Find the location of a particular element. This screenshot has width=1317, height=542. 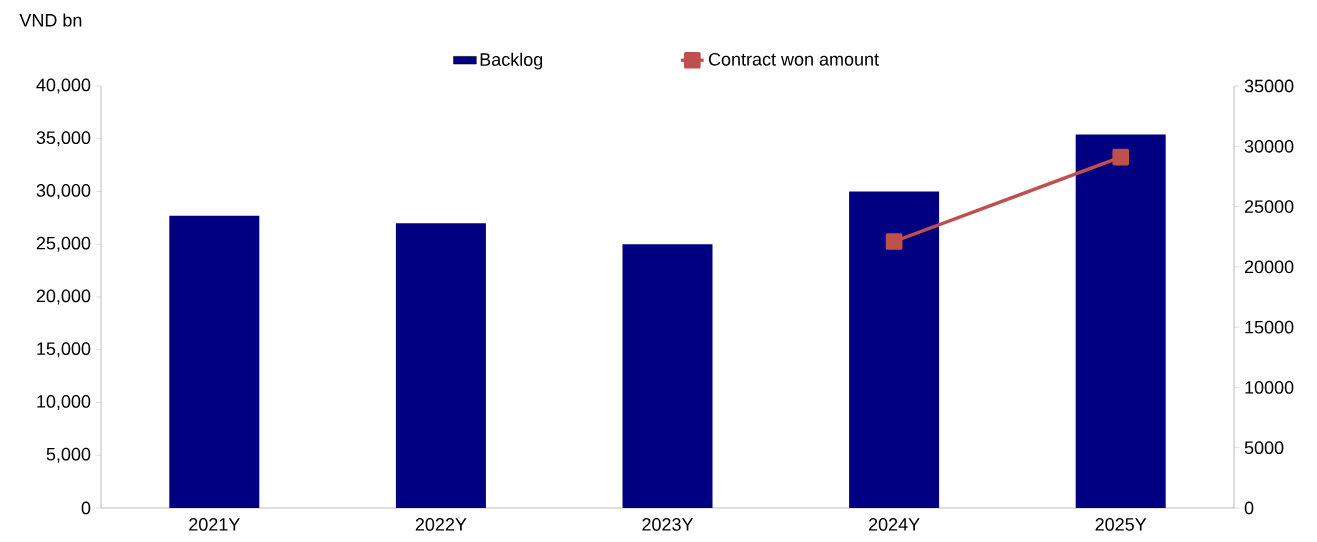

y2-tick-label: 0 is located at coordinates (1249, 508).